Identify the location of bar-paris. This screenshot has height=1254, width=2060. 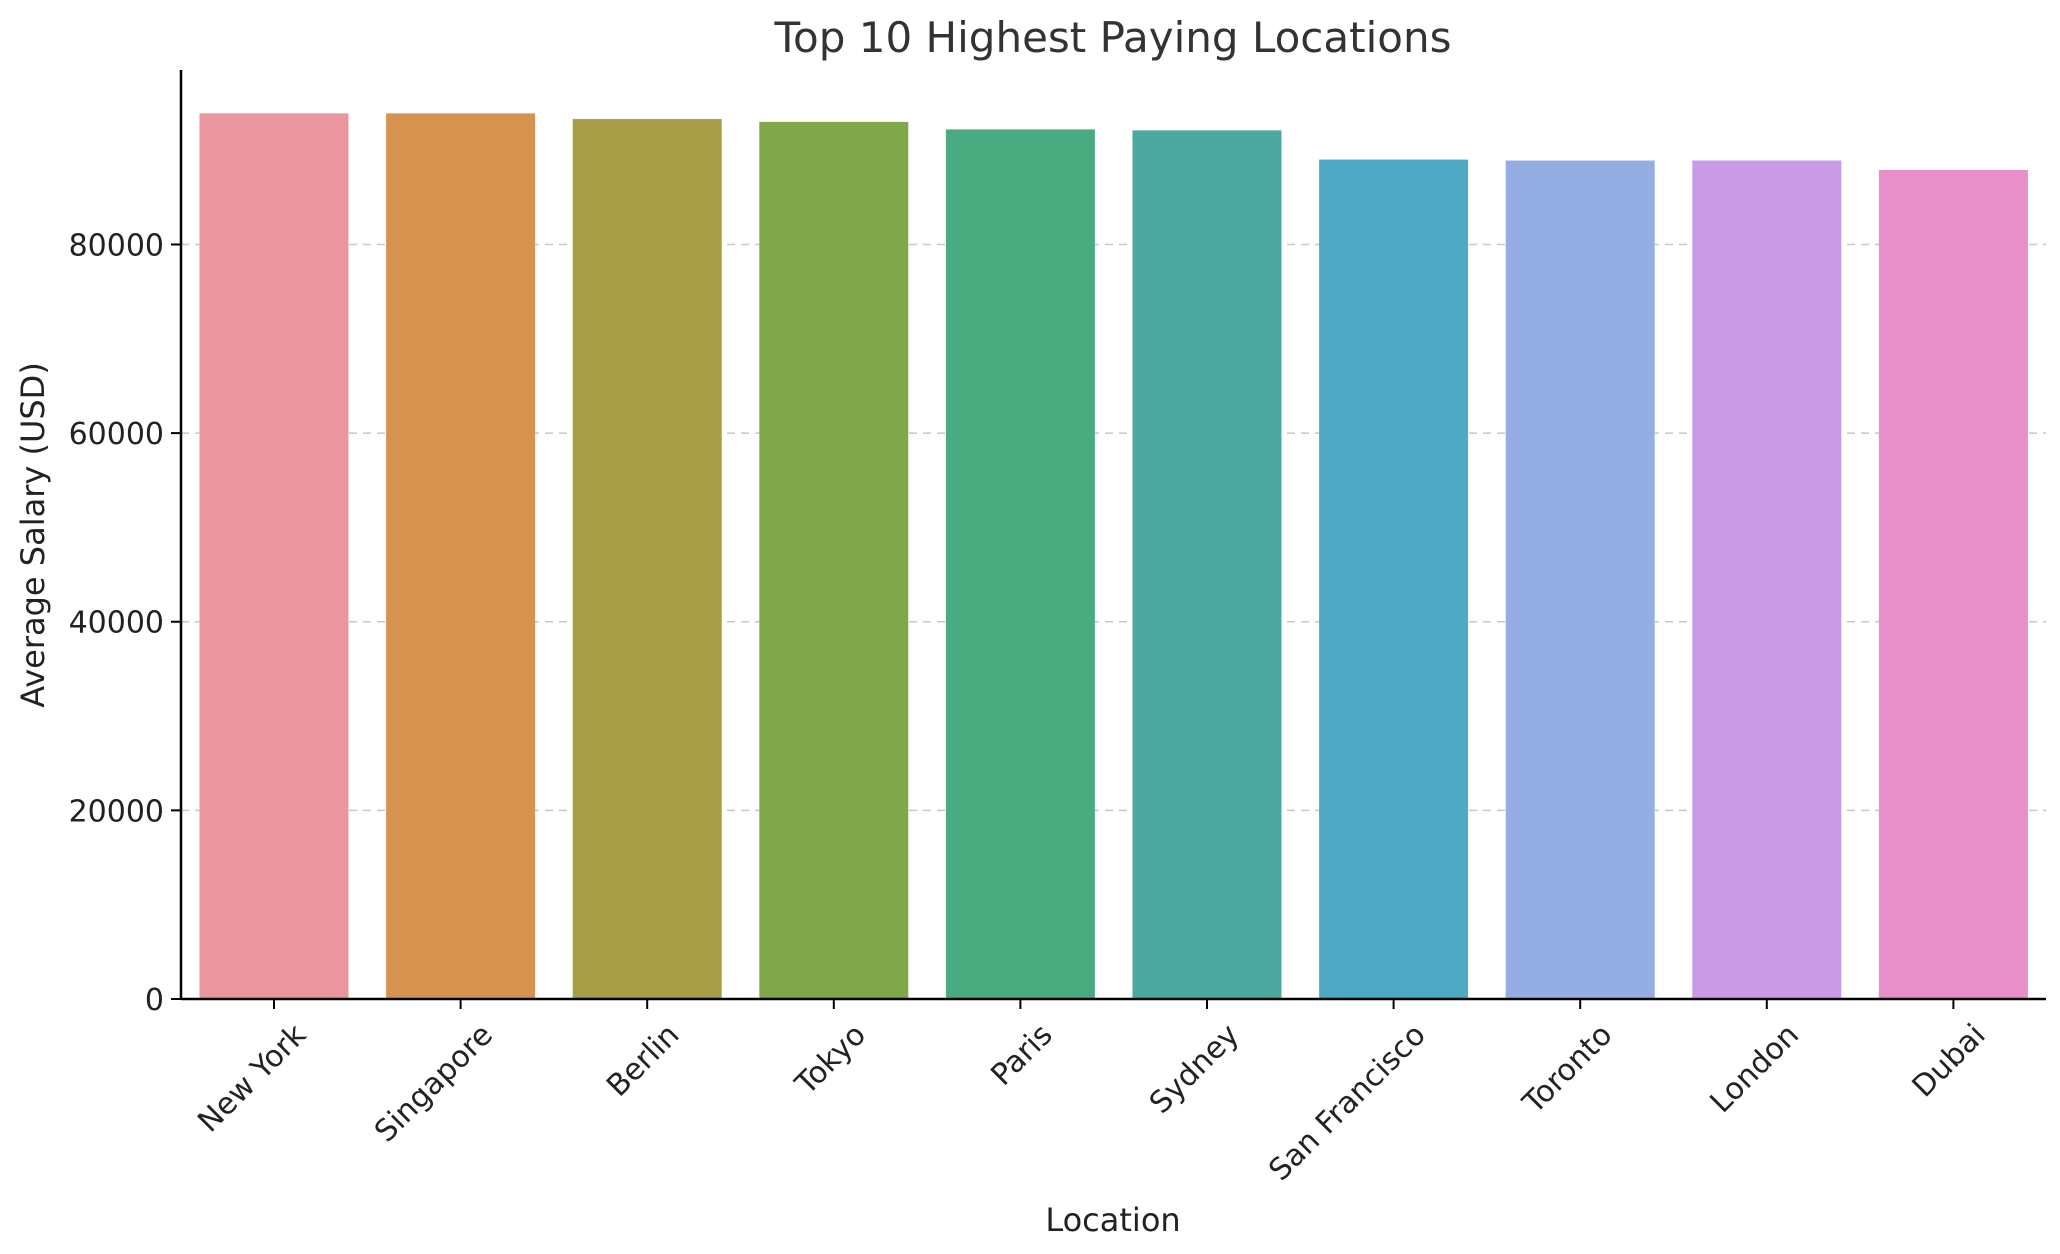
(1020, 564).